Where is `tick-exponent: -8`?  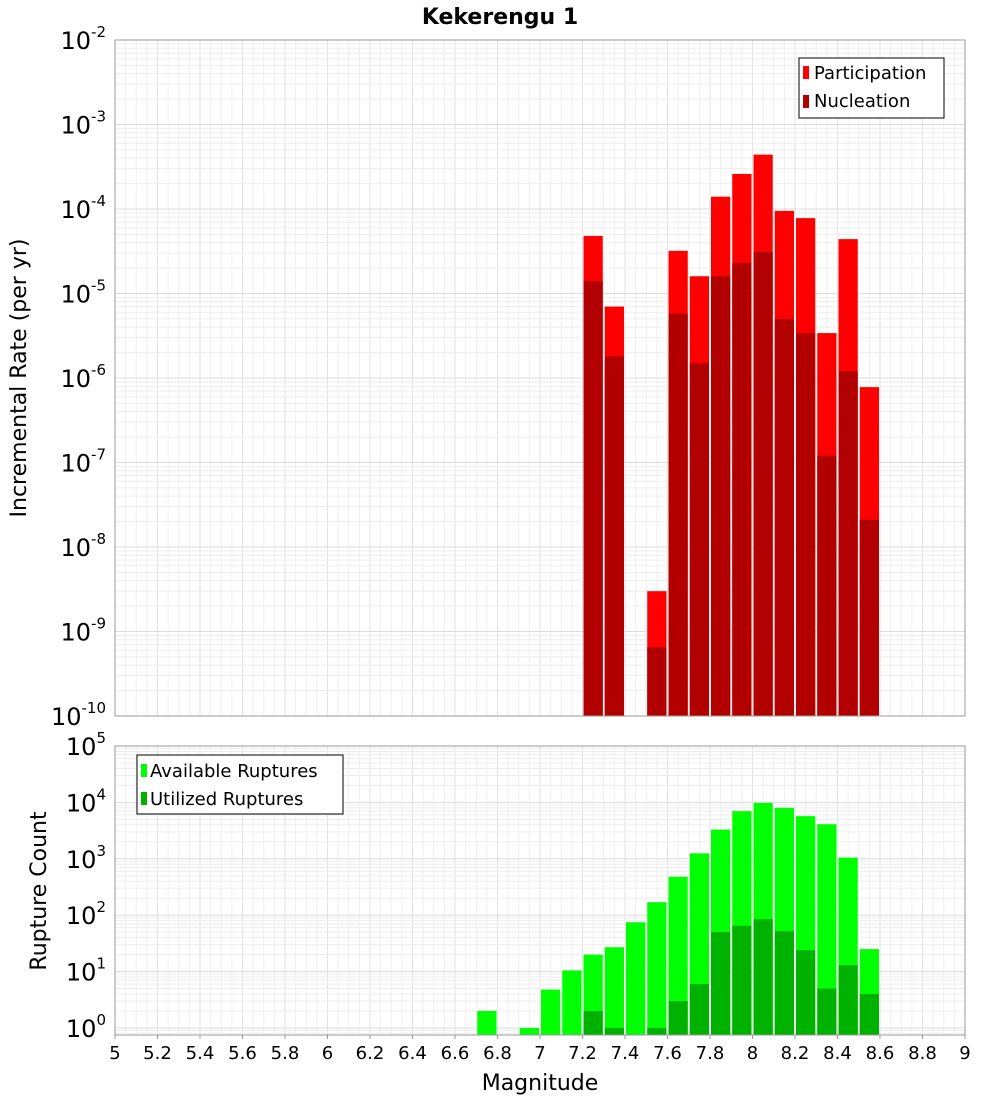
tick-exponent: -8 is located at coordinates (98, 539).